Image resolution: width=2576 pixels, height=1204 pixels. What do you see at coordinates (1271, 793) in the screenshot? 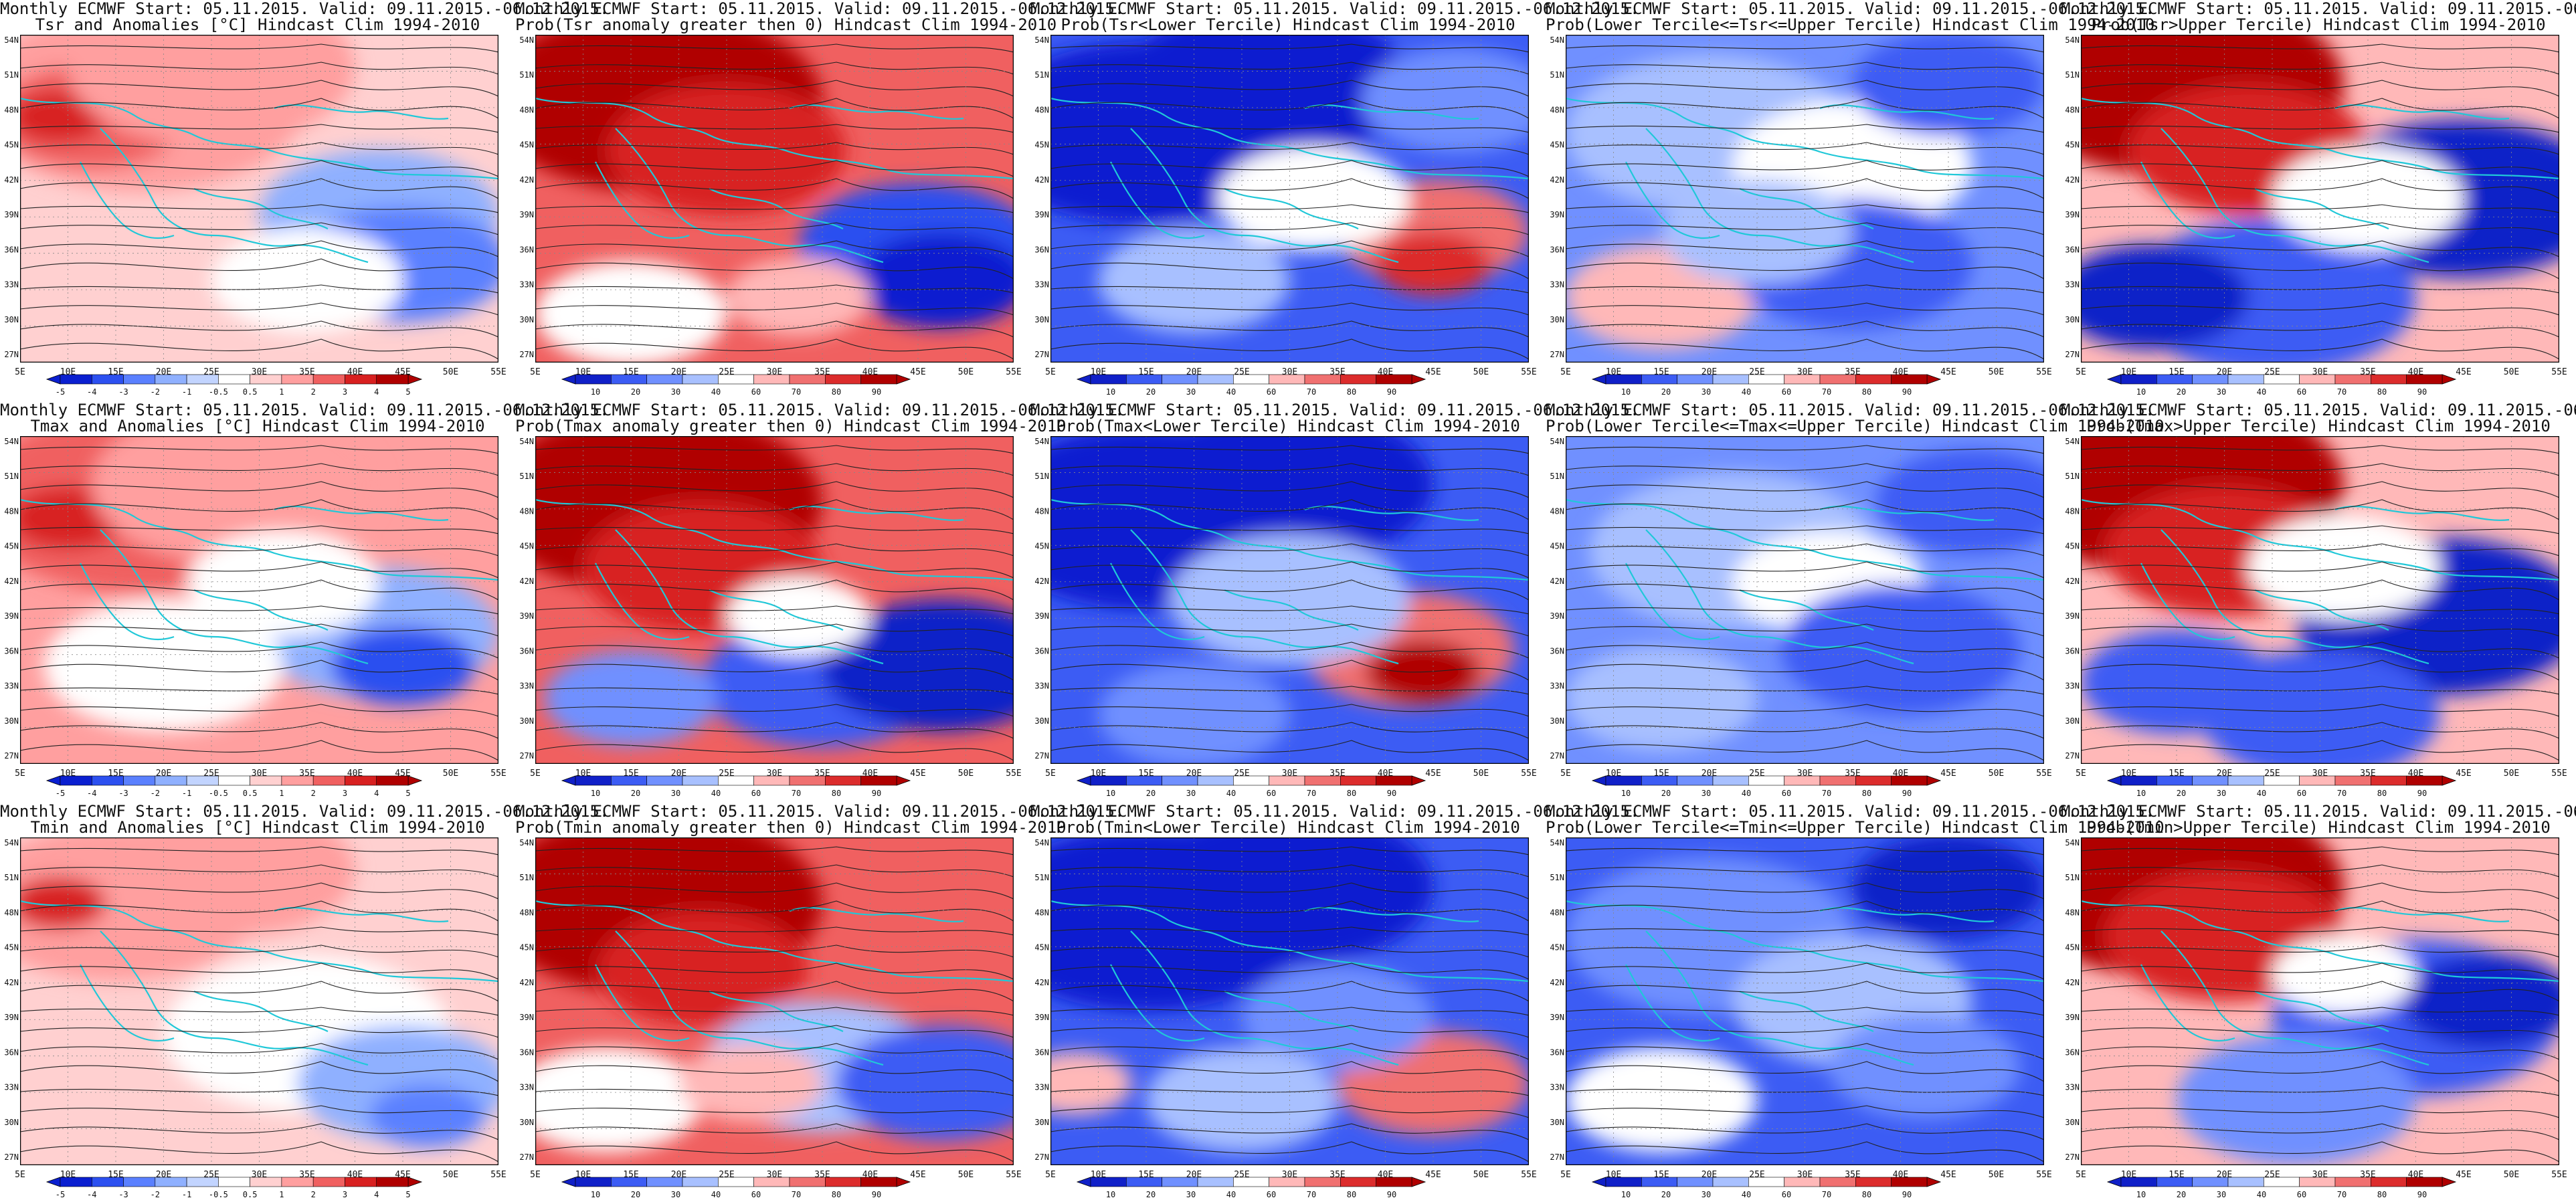
I see `colorbar-label: 60` at bounding box center [1271, 793].